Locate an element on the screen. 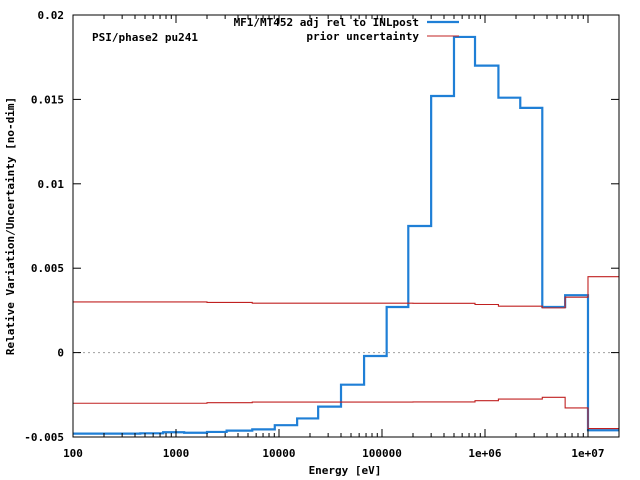  y-tick-label: 0 is located at coordinates (60, 353).